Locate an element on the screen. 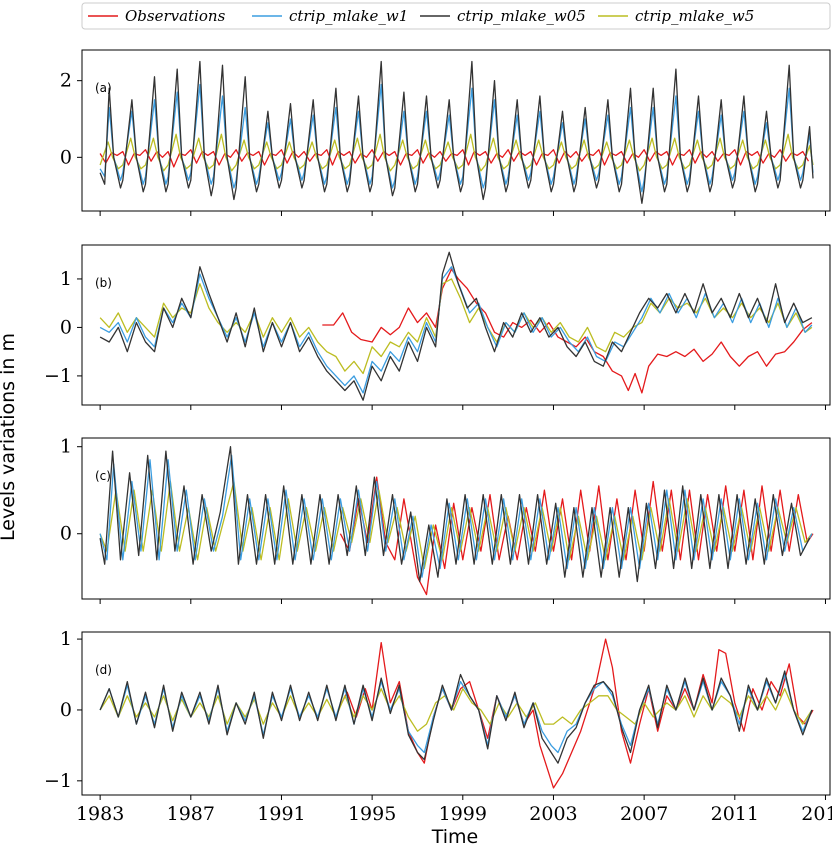 The width and height of the screenshot is (832, 850). panel-label: (d) is located at coordinates (103, 670).